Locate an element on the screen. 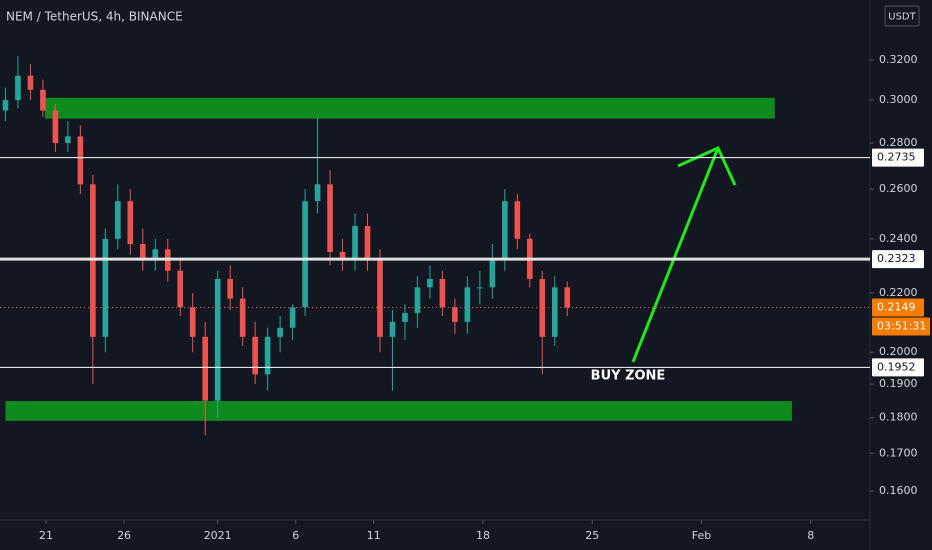 This screenshot has height=550, width=932. countdown-box is located at coordinates (901, 326).